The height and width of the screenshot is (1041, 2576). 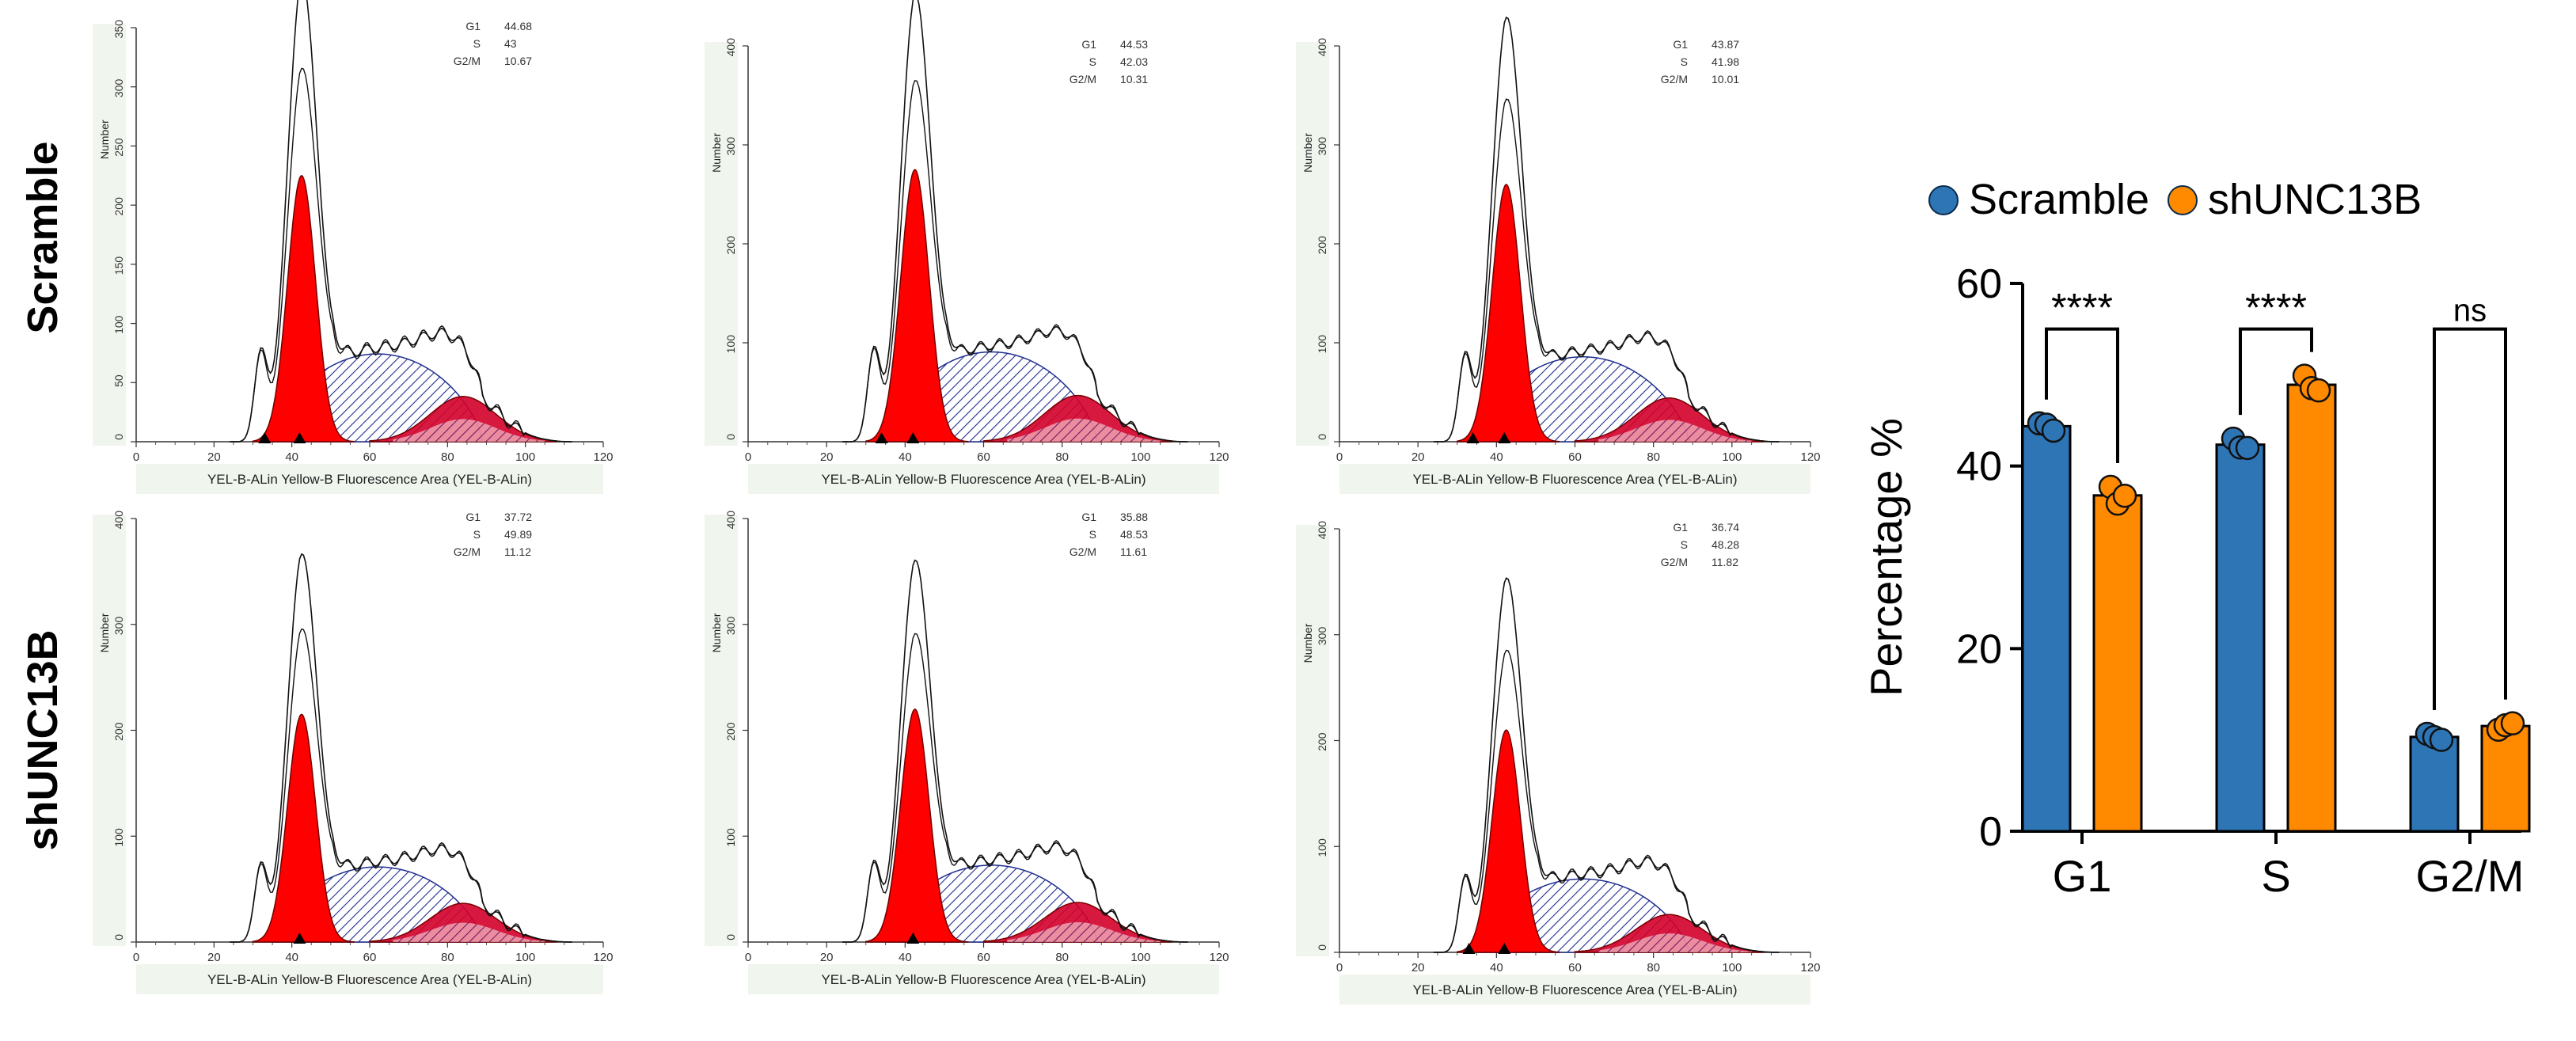 I want to click on y-tick-label: 350, so click(x=118, y=30).